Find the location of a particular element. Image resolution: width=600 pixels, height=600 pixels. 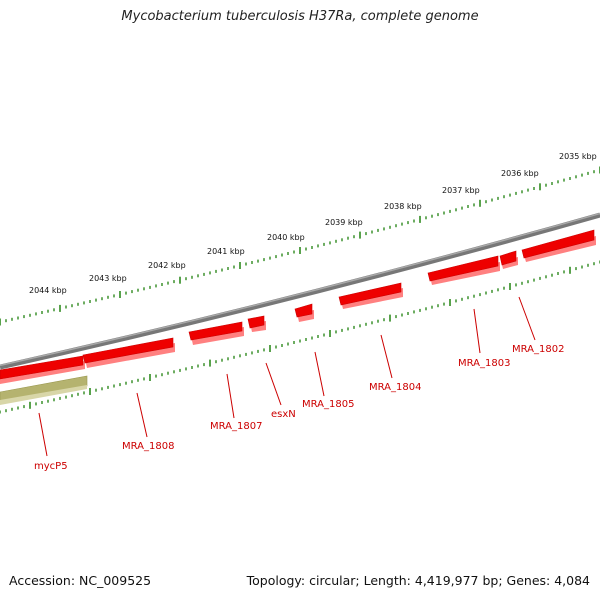

gene-label: MRA_1802 is located at coordinates (538, 349).